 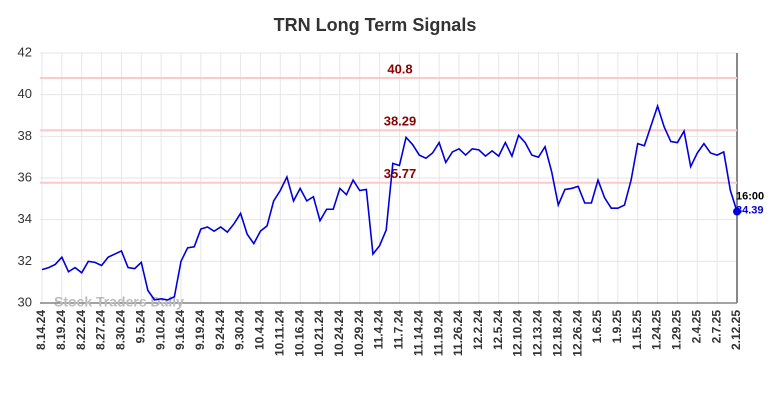 What do you see at coordinates (61, 330) in the screenshot?
I see `x-tick-label: 8.19.24` at bounding box center [61, 330].